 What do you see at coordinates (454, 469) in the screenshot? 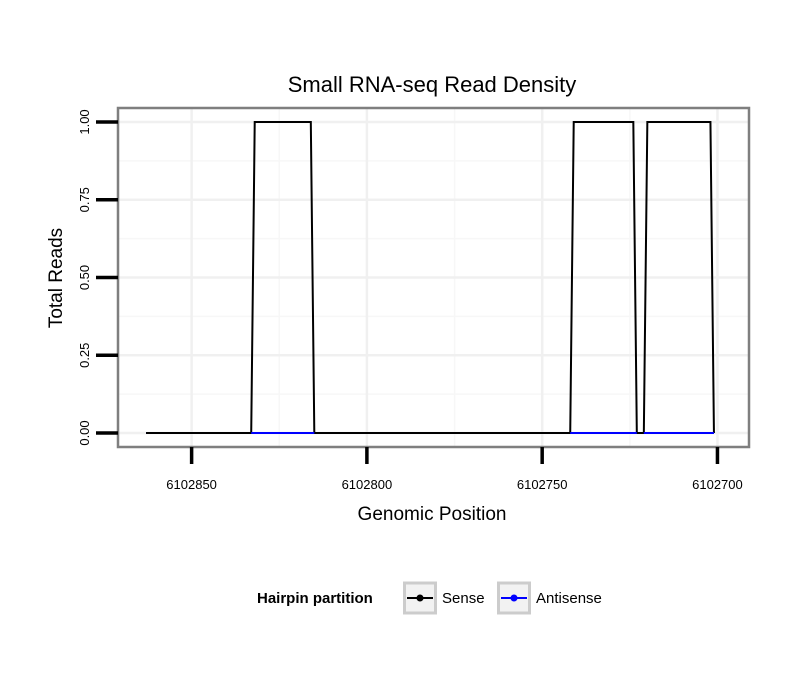
I see `x-axis: 6102850 6102800 6102750 6102700` at bounding box center [454, 469].